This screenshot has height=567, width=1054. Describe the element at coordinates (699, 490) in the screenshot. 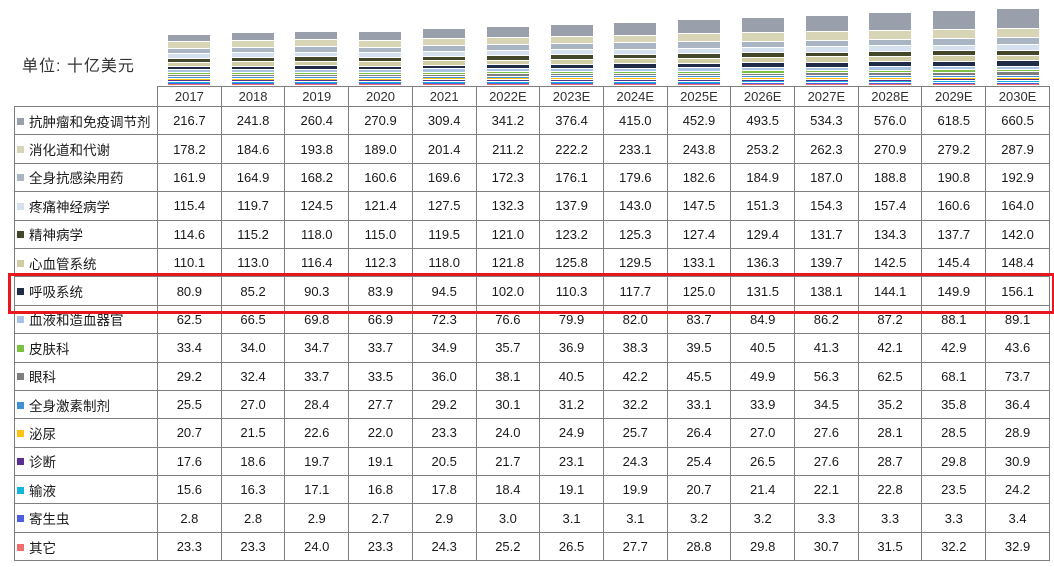

I see `value-cell: 20.7` at that location.